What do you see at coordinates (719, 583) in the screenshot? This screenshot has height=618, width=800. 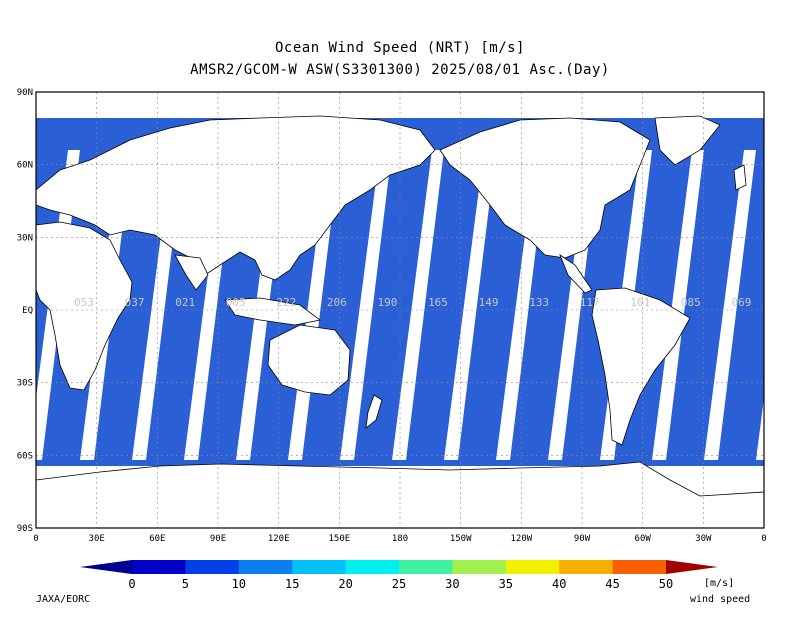 I see `colorbar-unit: [m/s]` at bounding box center [719, 583].